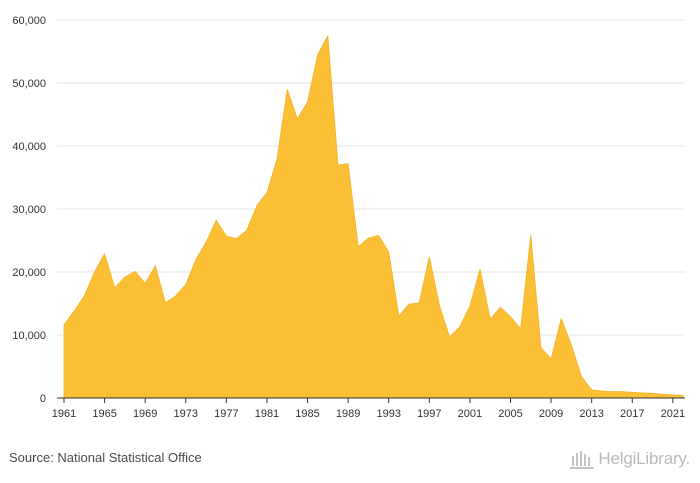 The width and height of the screenshot is (700, 483). I want to click on y-tick-label: 20,000, so click(29, 273).